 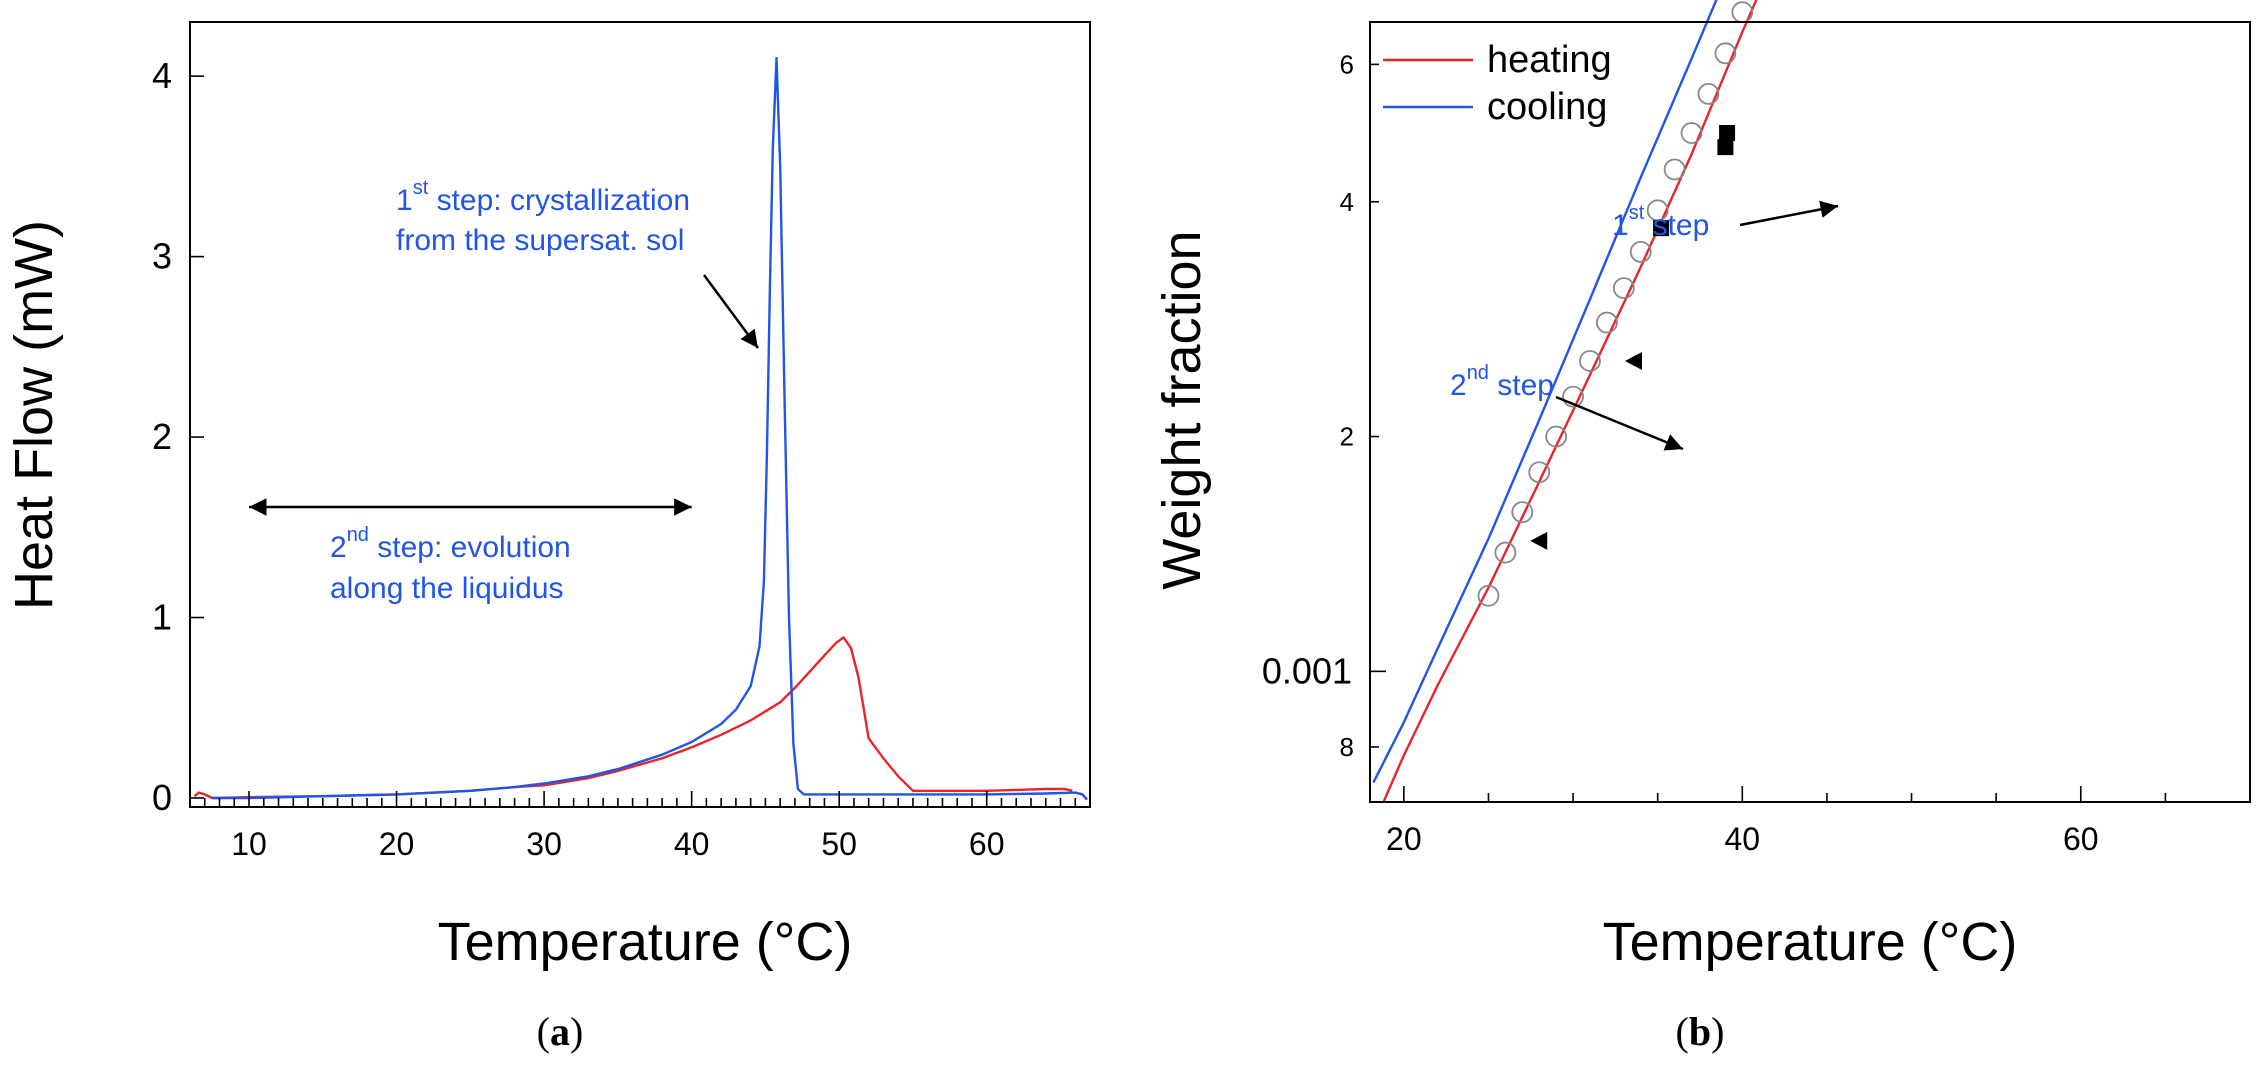 What do you see at coordinates (1521, 385) in the screenshot?
I see `panel-b-step2-text: step` at bounding box center [1521, 385].